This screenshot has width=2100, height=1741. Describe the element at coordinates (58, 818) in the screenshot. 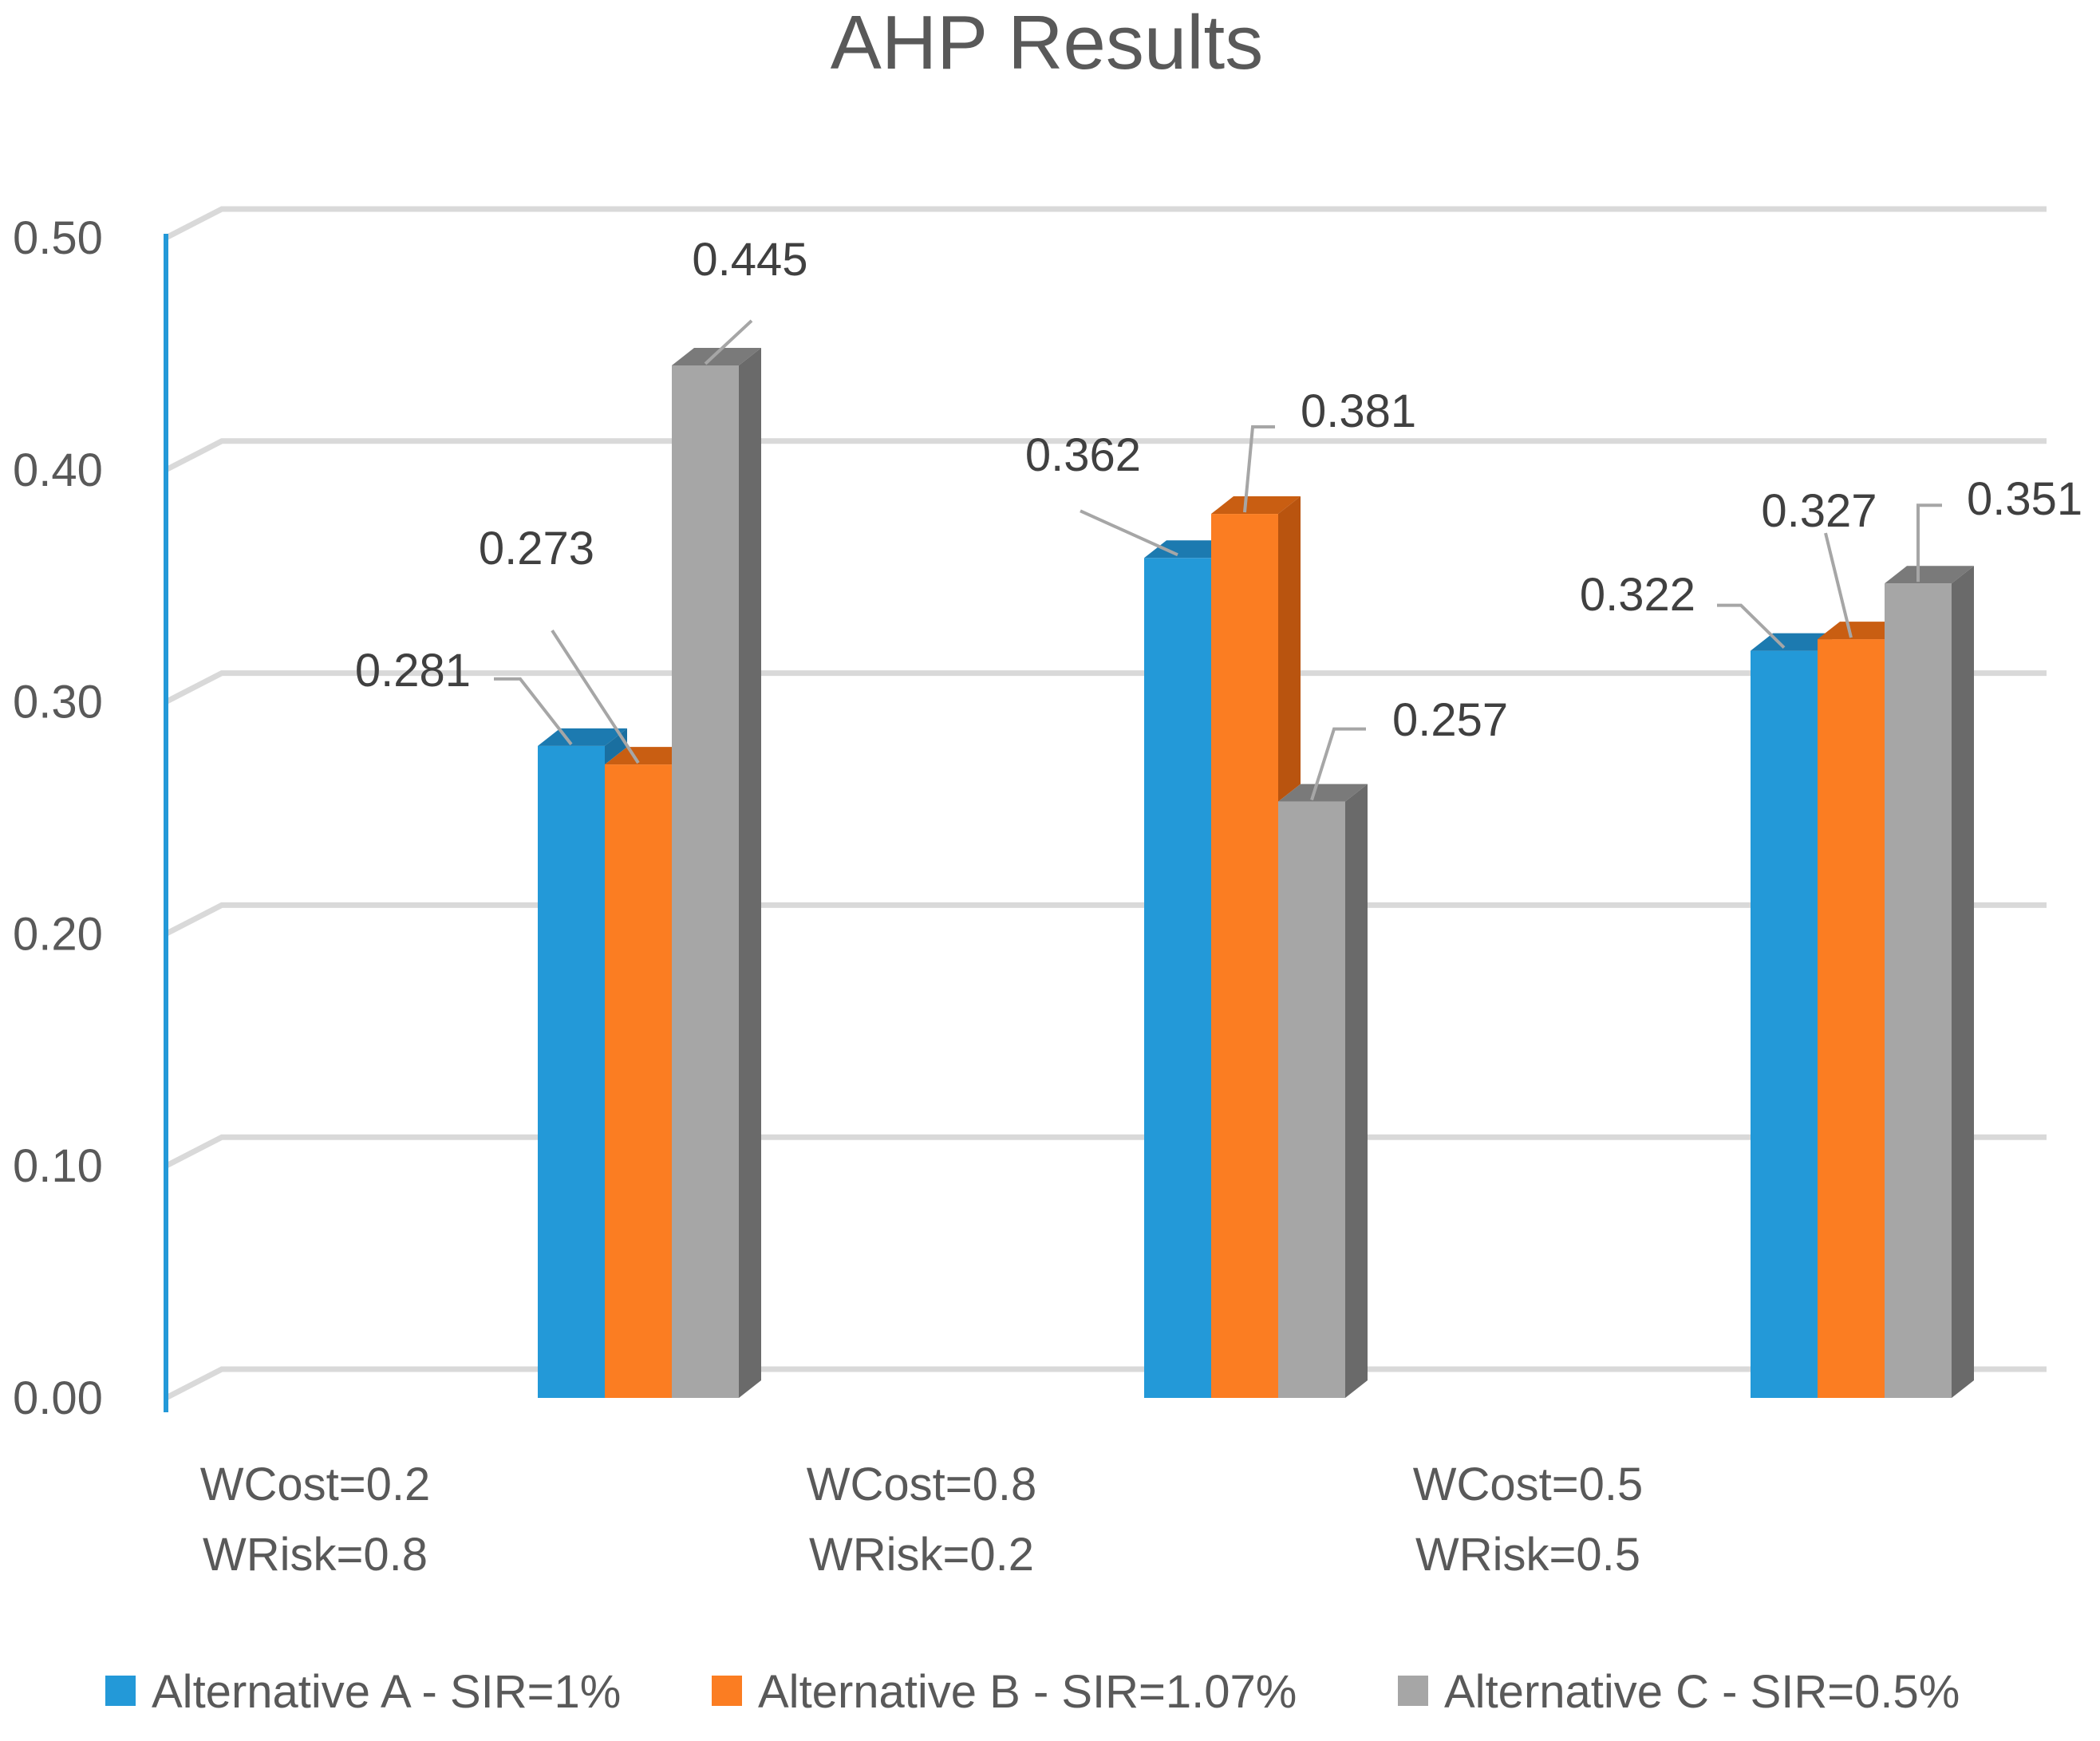

I see `y-axis-ticks: 0.00 0.10 0.20 0.30 0.40 0.50` at that location.